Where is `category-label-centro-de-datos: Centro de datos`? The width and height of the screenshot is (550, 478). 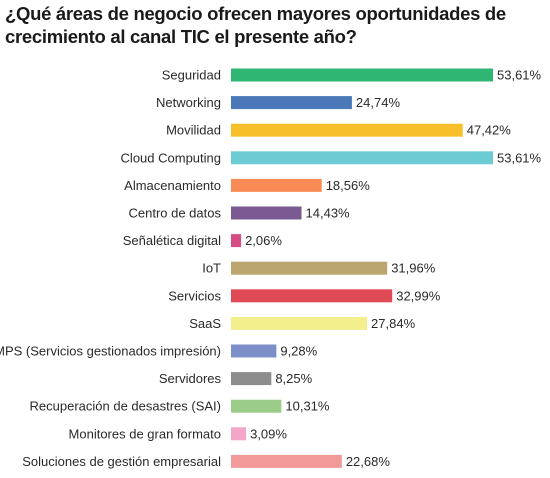 category-label-centro-de-datos: Centro de datos is located at coordinates (174, 213).